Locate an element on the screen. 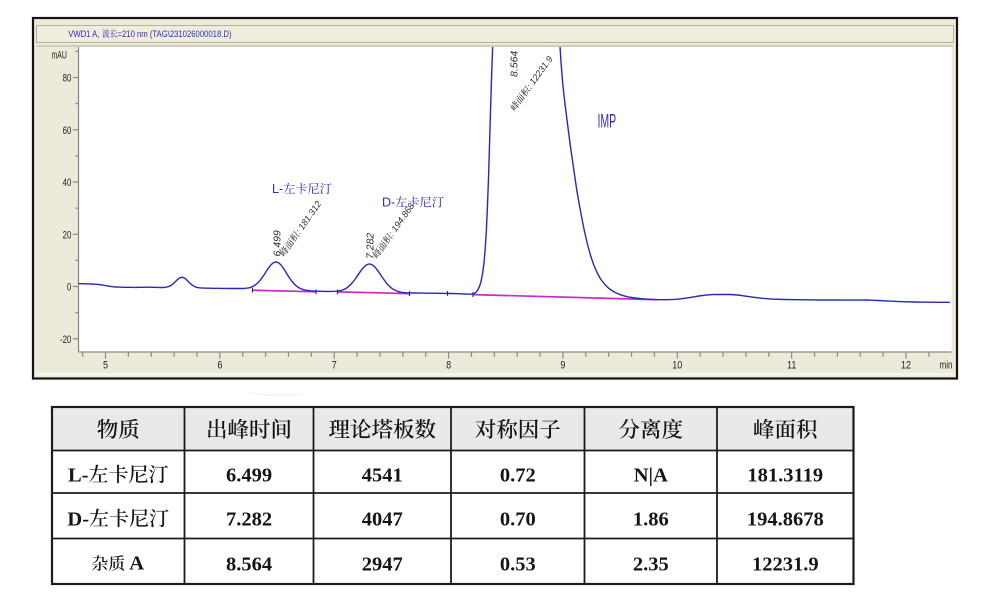 The width and height of the screenshot is (1003, 596). svg-text: 20 is located at coordinates (67, 234).